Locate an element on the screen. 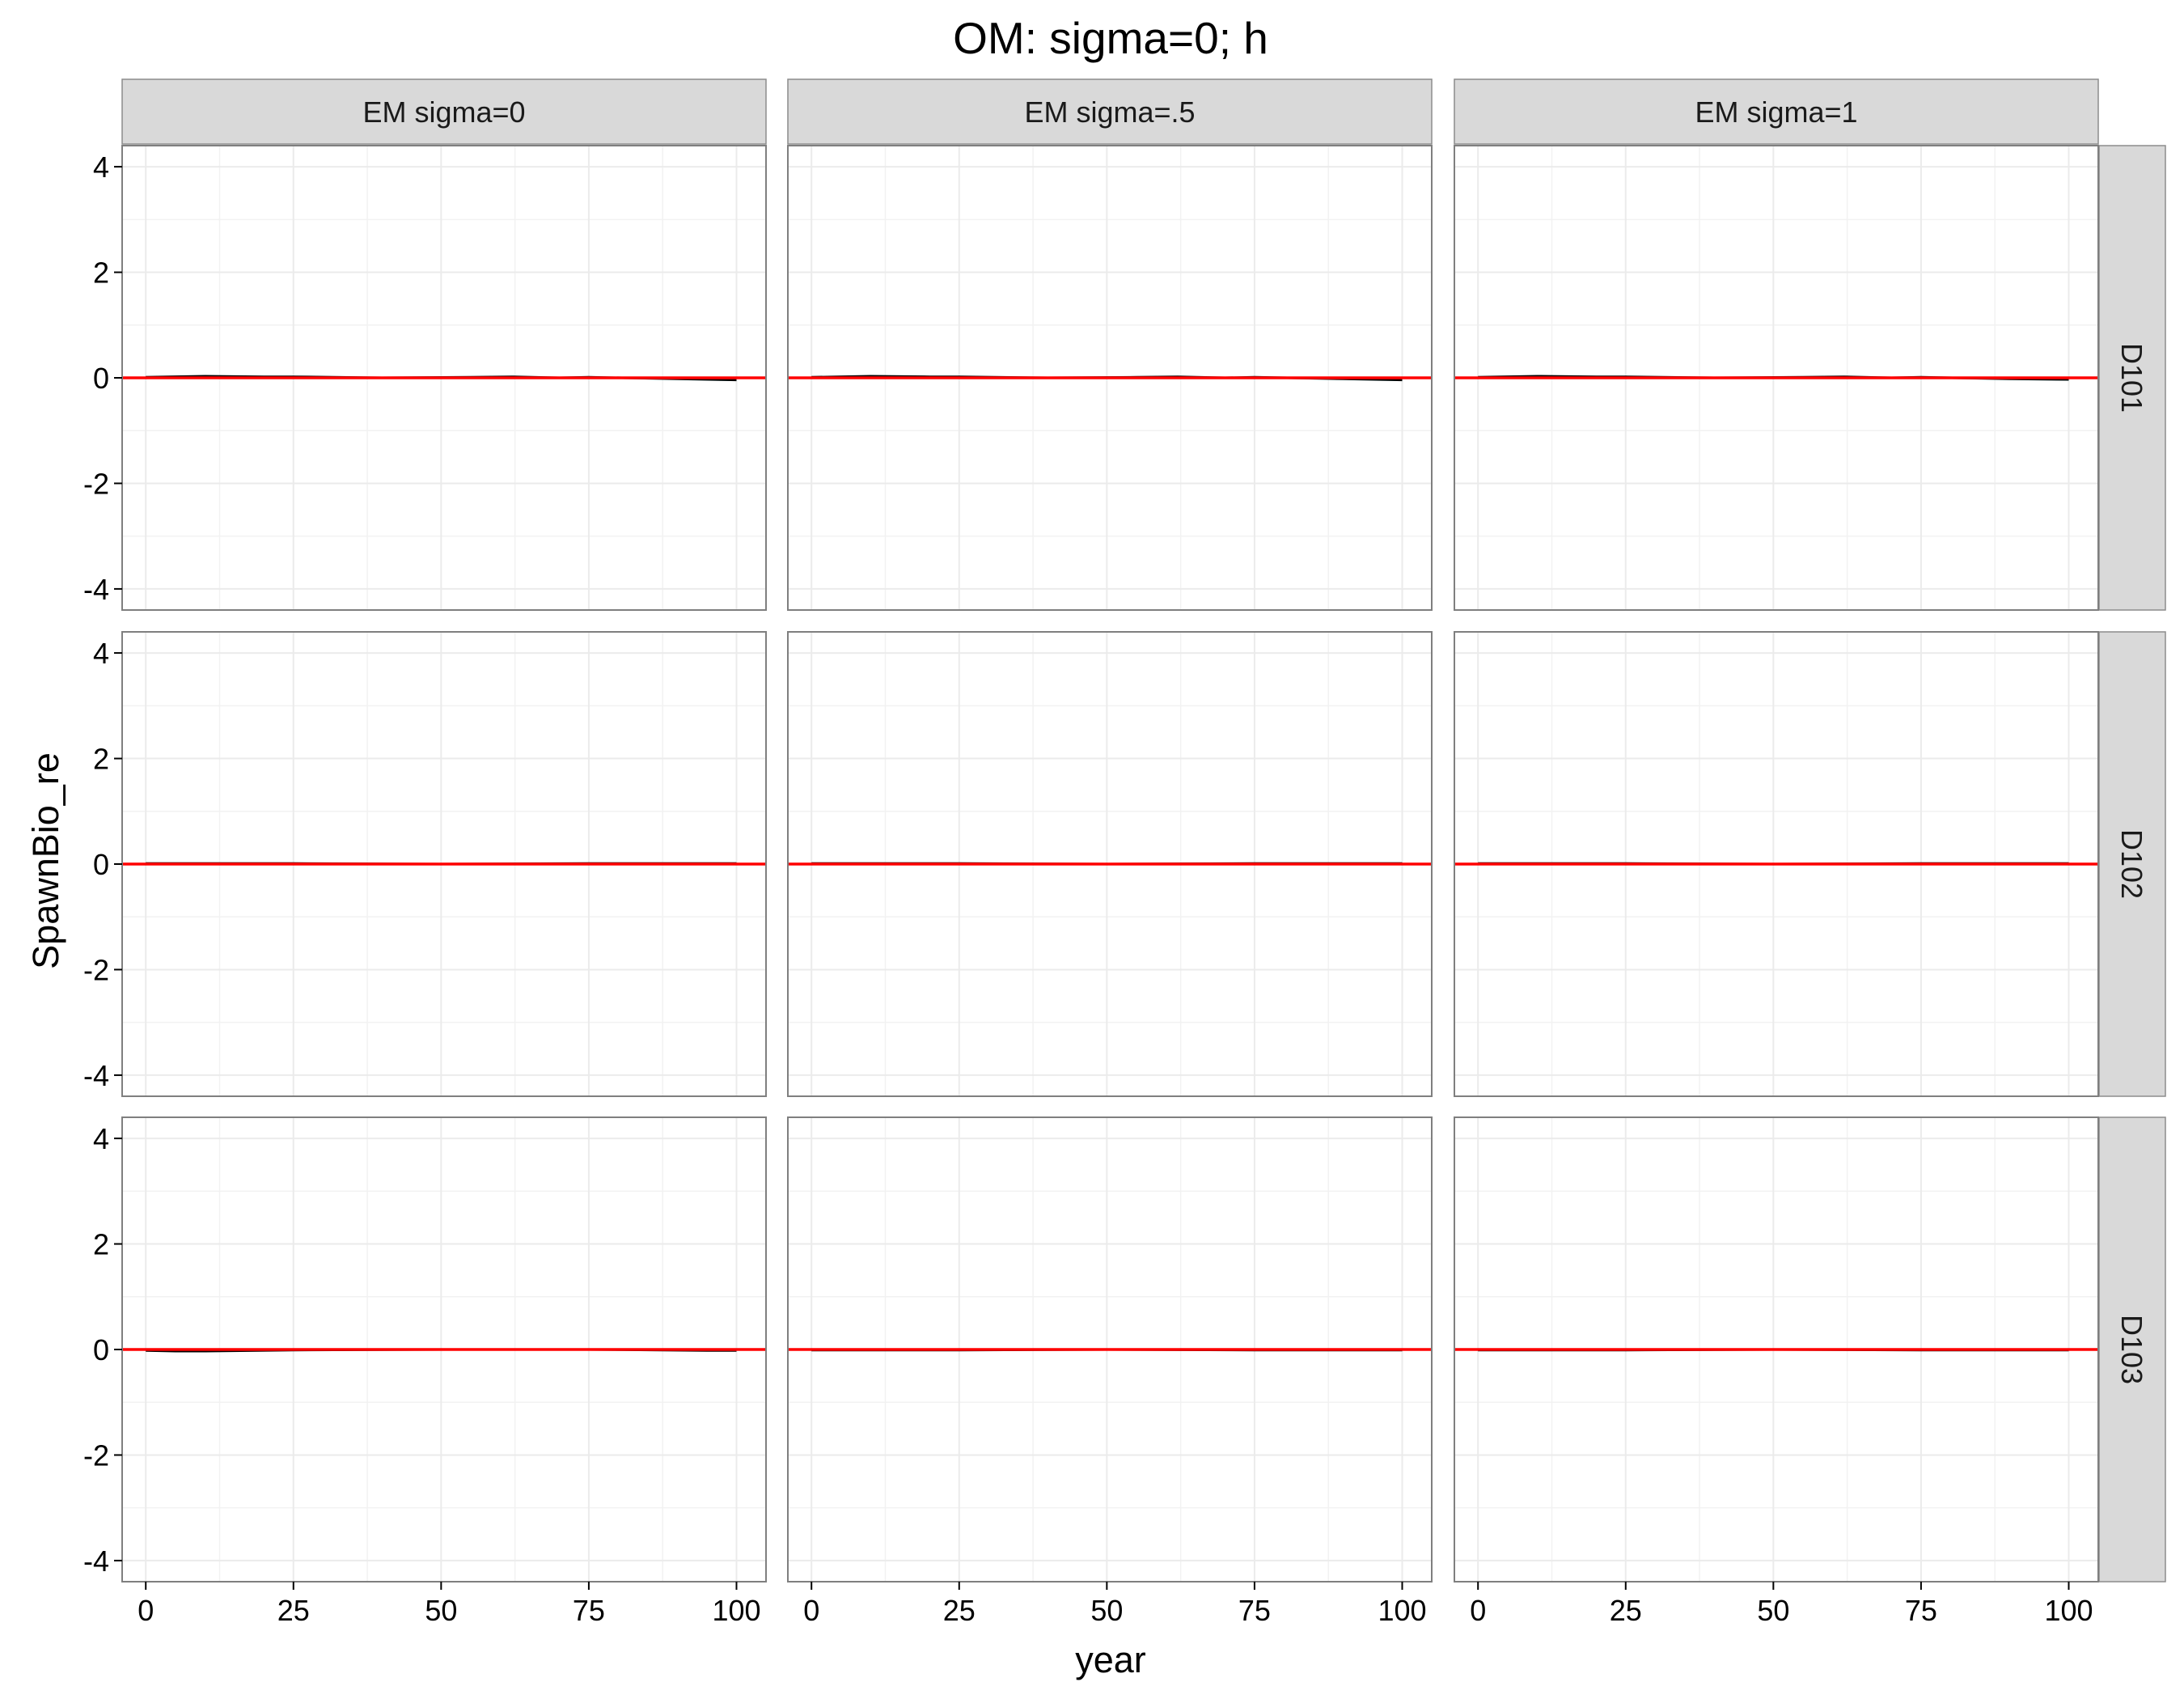 The image size is (2184, 1699). column-strip-label: EM sigma=1 is located at coordinates (1776, 112).